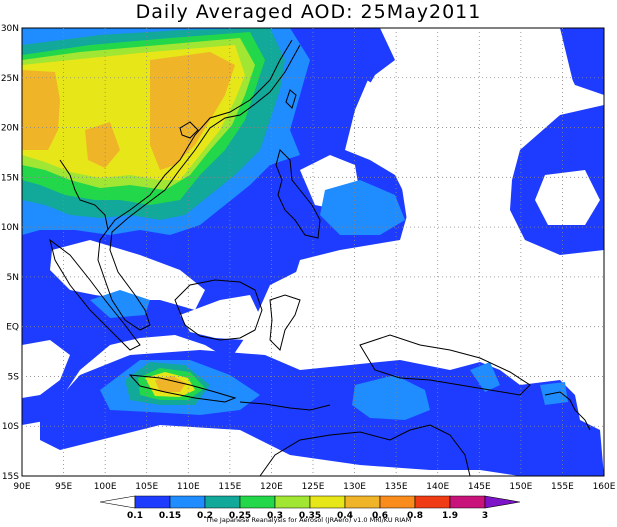  What do you see at coordinates (240, 516) in the screenshot?
I see `colorbar-label: 0.25` at bounding box center [240, 516].